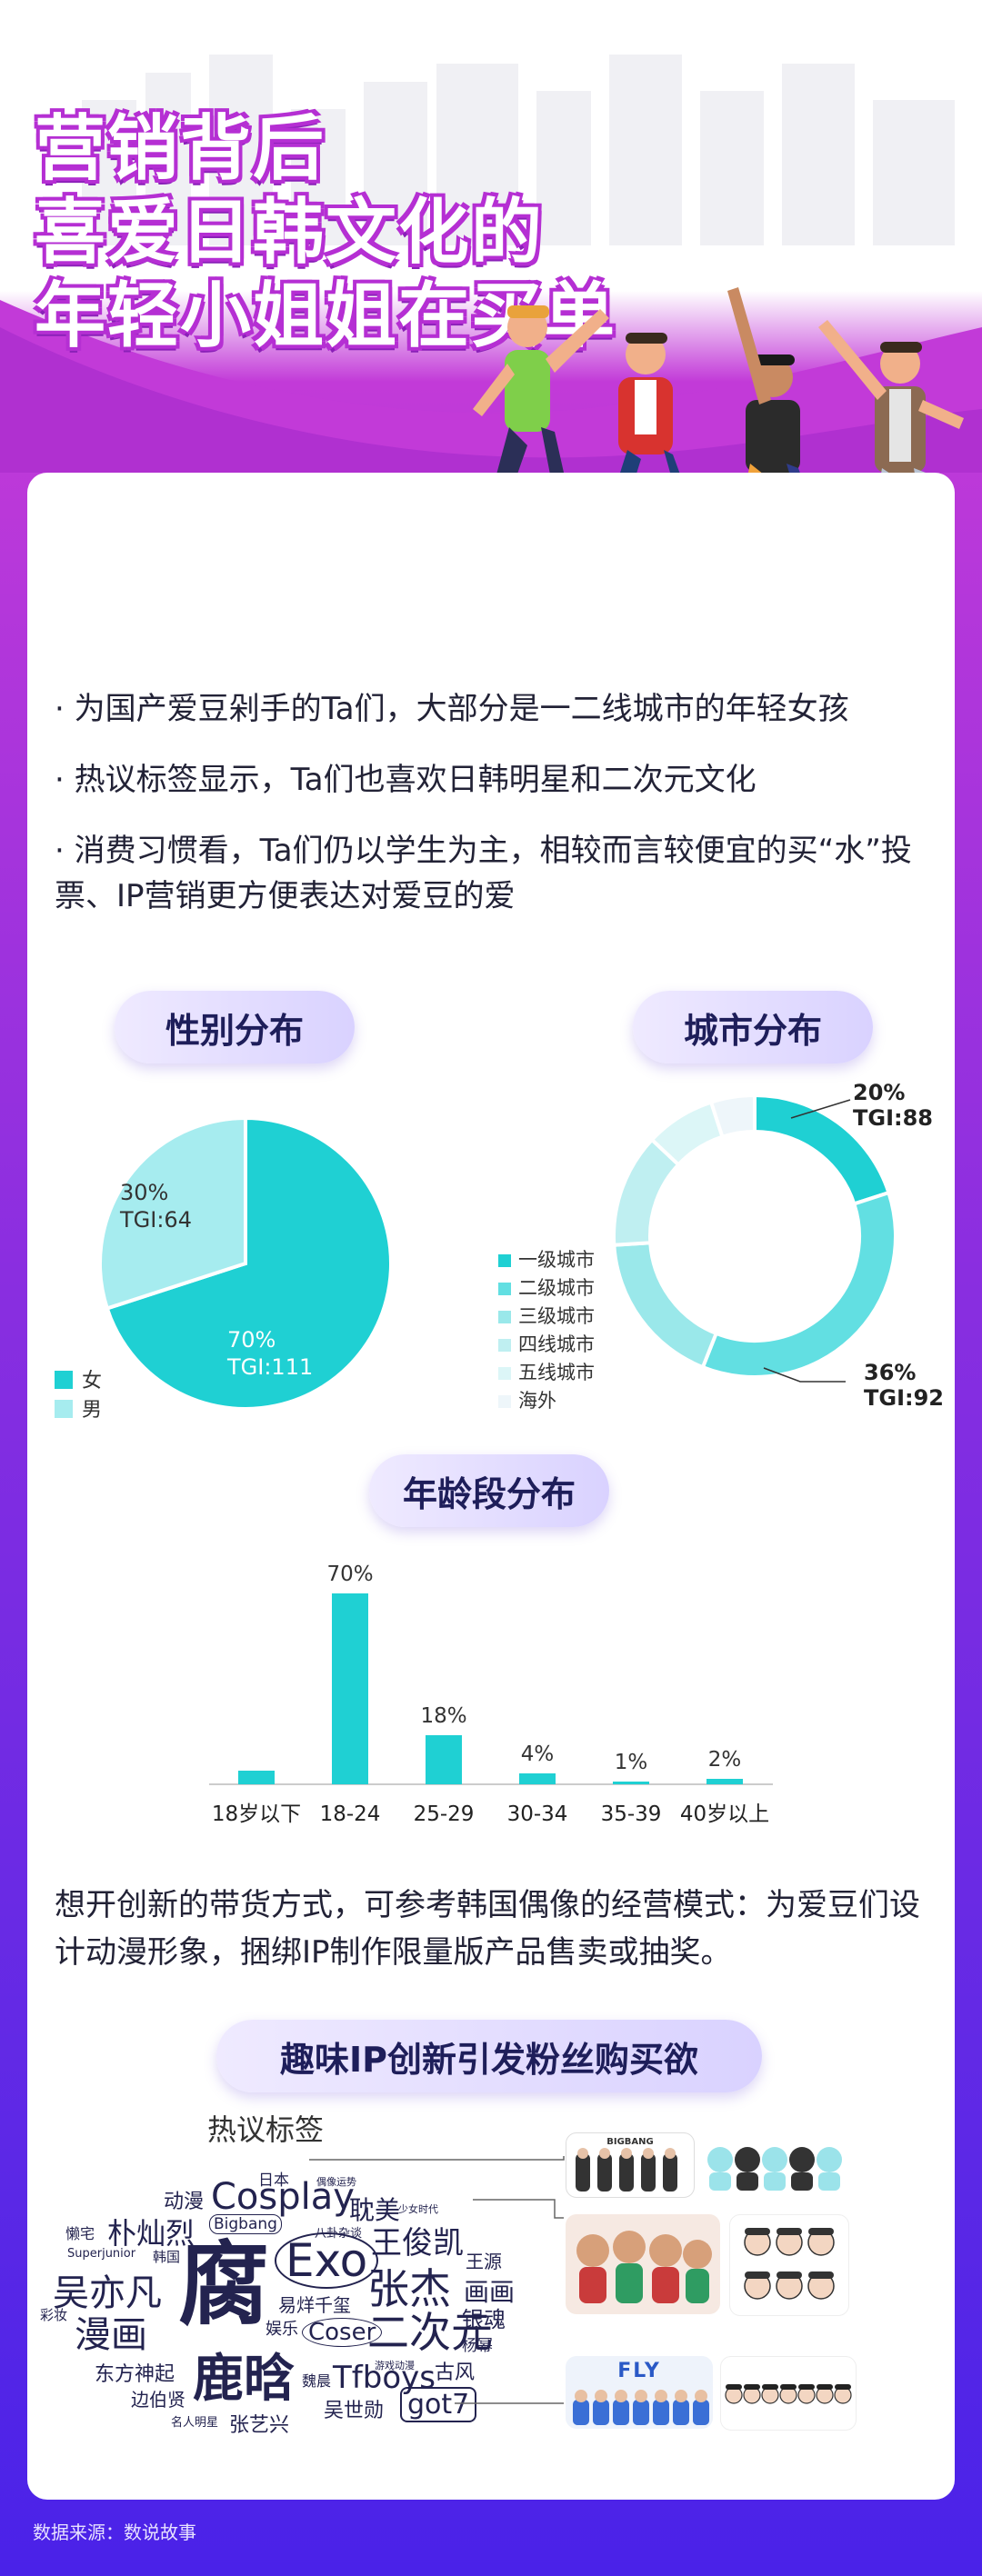 The height and width of the screenshot is (2576, 982). Describe the element at coordinates (158, 2400) in the screenshot. I see `tag-word: 边伯贤` at that location.